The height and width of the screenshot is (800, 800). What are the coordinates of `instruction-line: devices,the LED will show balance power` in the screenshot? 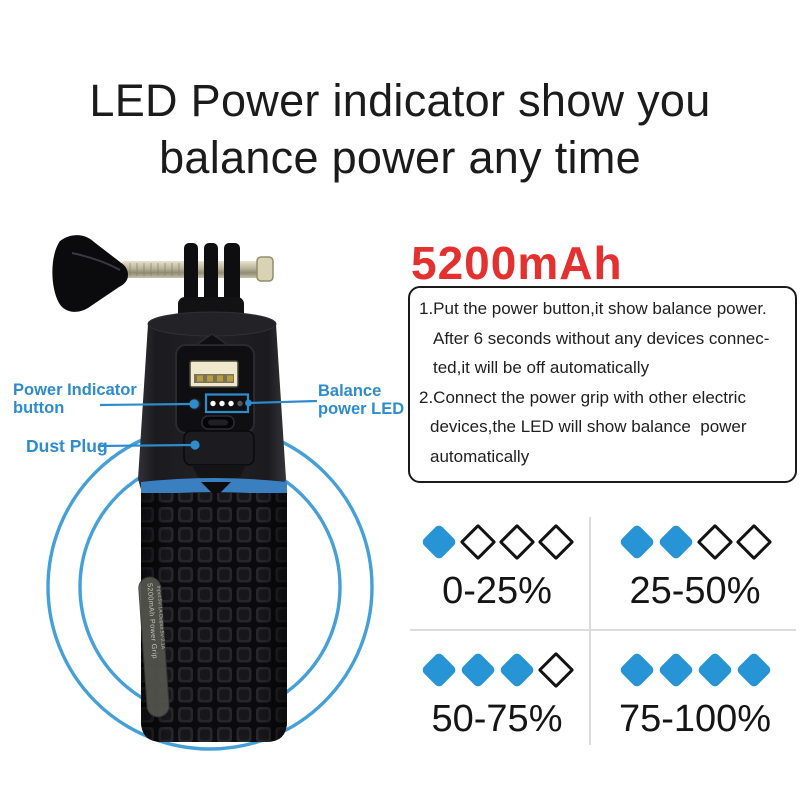 It's located at (588, 426).